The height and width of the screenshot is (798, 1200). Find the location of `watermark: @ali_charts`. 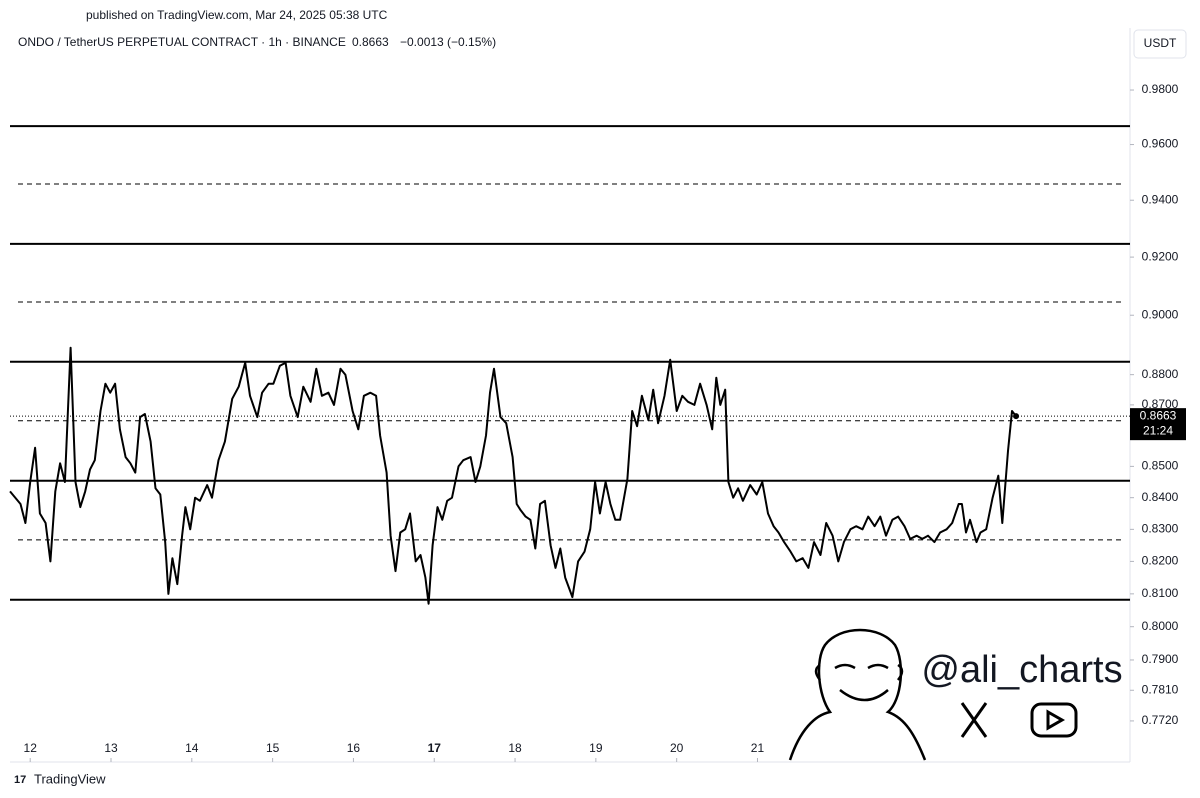

watermark: @ali_charts is located at coordinates (1021, 670).